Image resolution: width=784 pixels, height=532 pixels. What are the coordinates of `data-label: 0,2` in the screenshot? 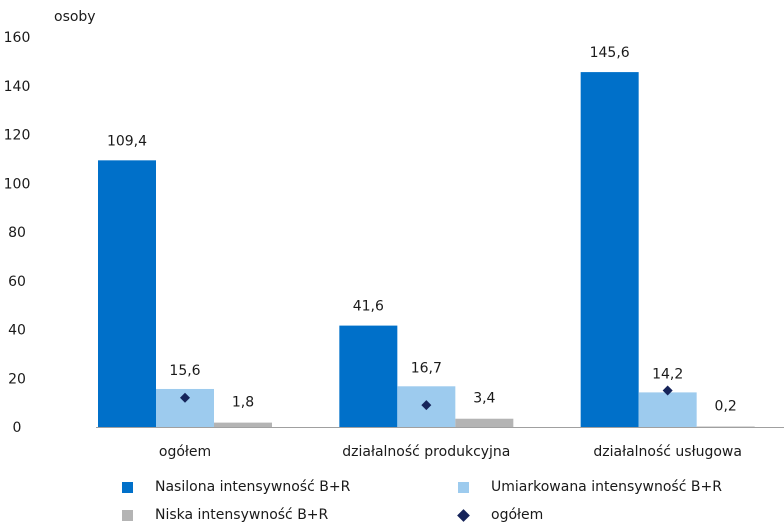 It's located at (726, 407).